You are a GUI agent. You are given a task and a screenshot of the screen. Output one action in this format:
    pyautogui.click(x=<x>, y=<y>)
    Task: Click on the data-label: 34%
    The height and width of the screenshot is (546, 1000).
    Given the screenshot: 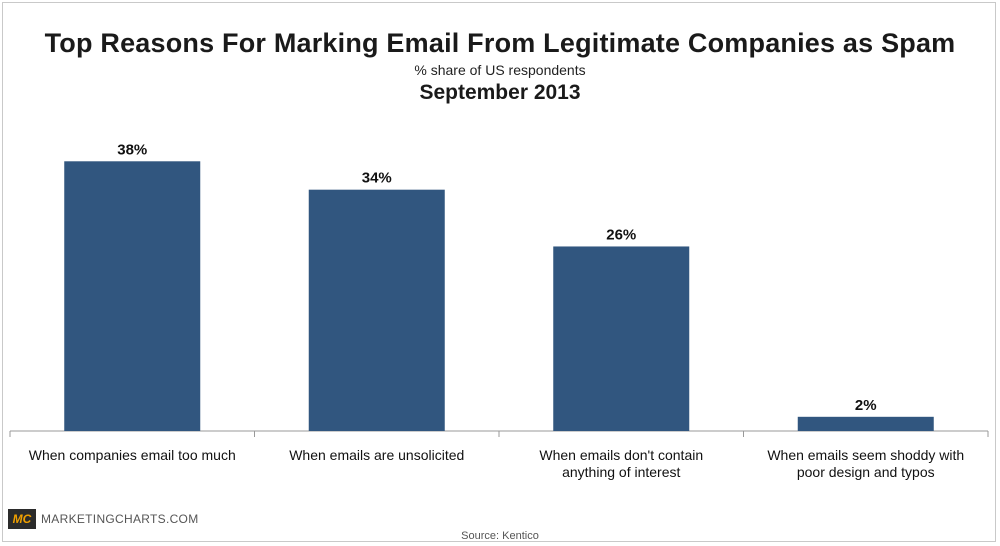 What is the action you would take?
    pyautogui.click(x=377, y=178)
    